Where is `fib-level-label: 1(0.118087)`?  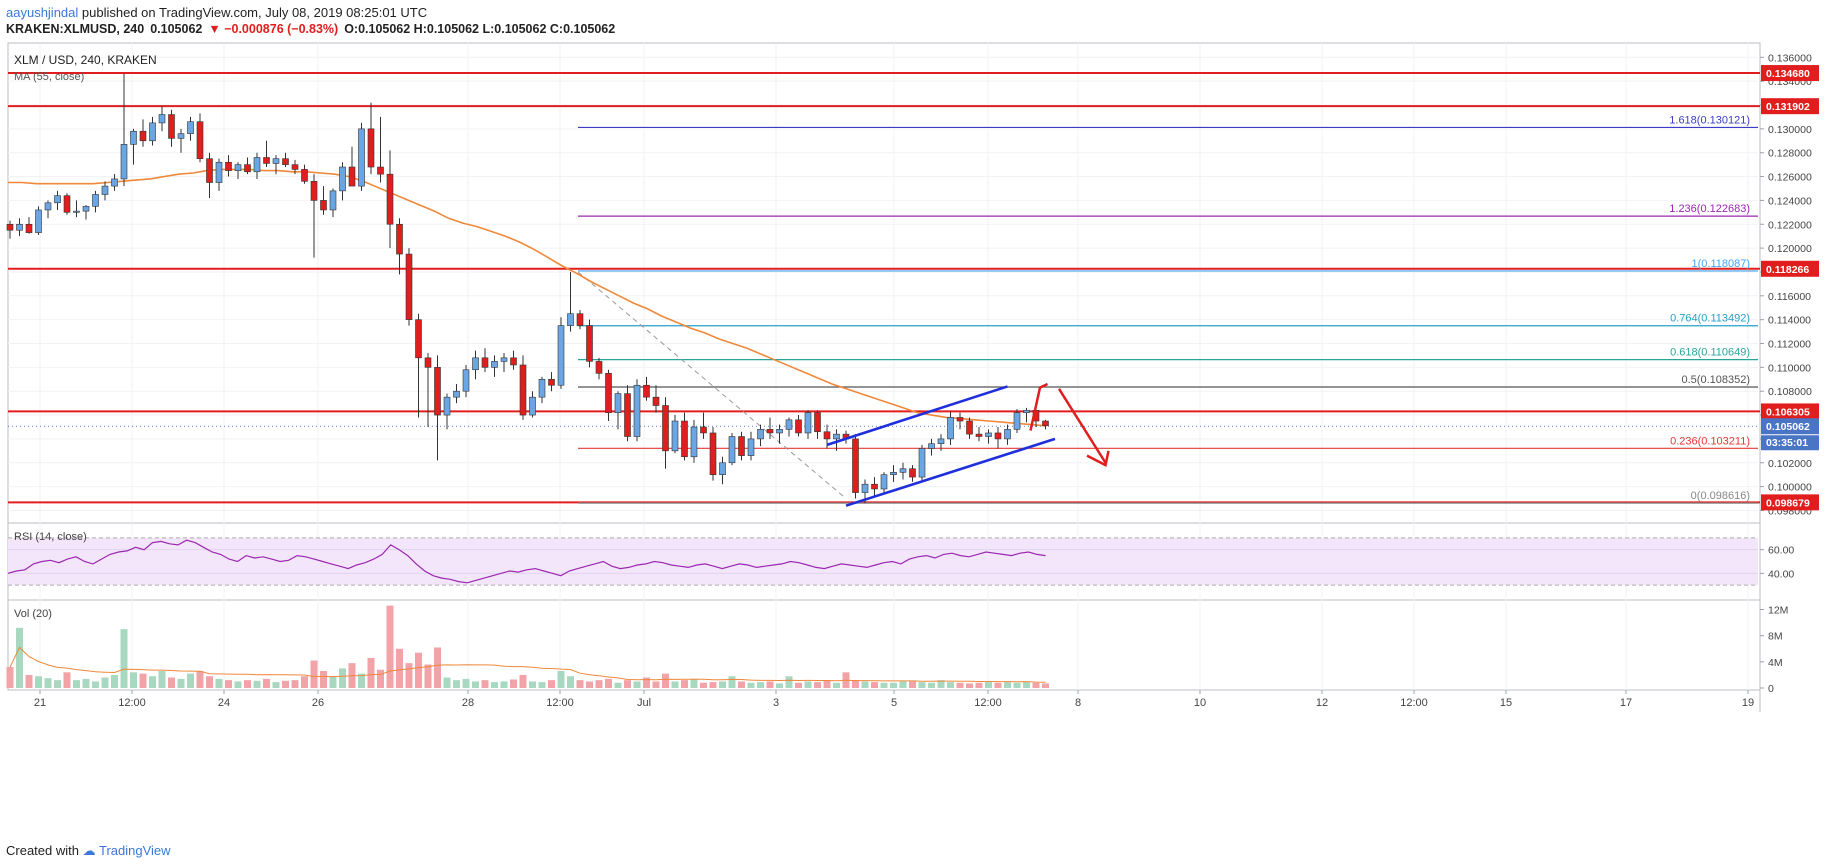 fib-level-label: 1(0.118087) is located at coordinates (1720, 264).